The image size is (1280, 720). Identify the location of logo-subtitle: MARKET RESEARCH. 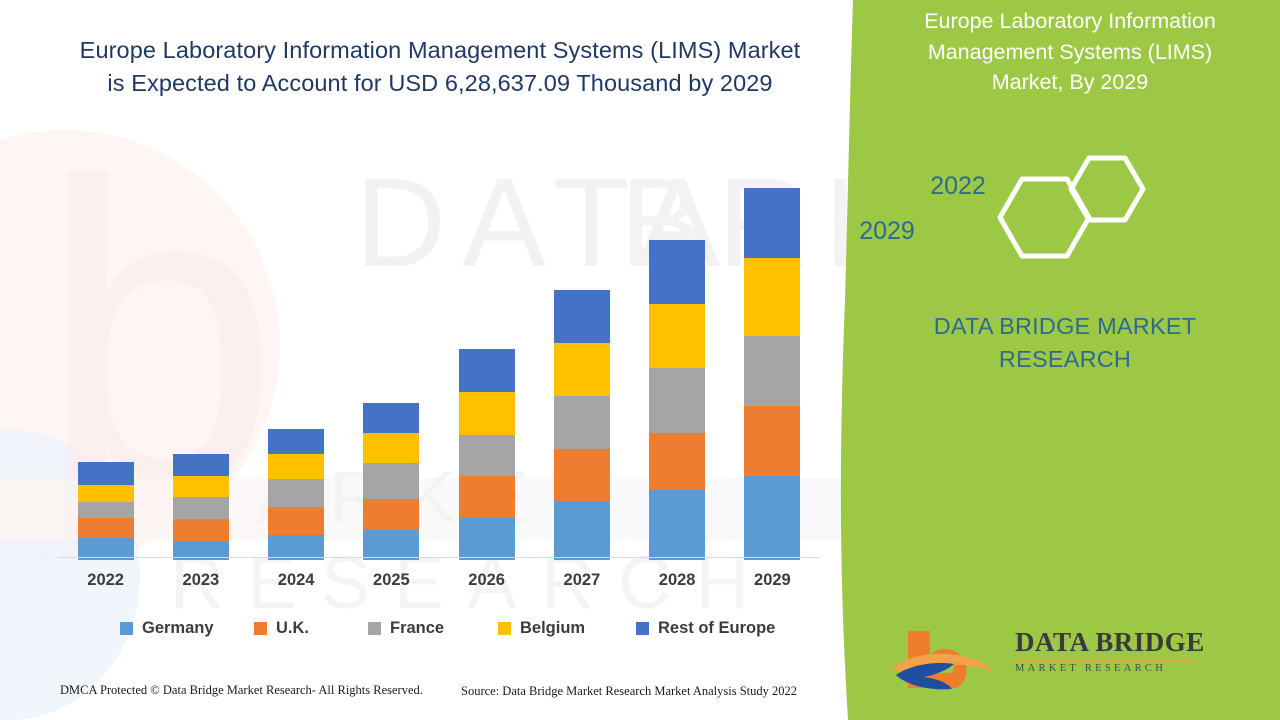
(1091, 668).